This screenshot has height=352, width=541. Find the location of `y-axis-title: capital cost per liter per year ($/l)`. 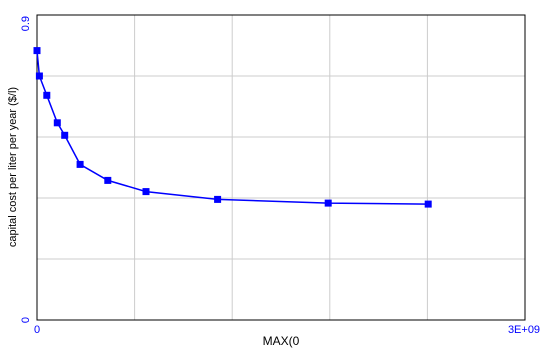

y-axis-title: capital cost per liter per year ($/l) is located at coordinates (13, 167).